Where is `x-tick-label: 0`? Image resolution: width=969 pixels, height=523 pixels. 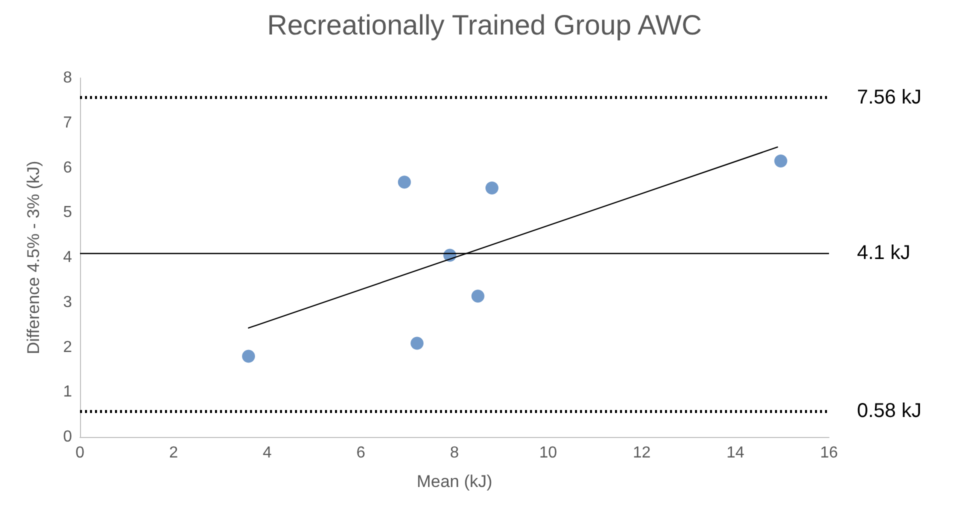
x-tick-label: 0 is located at coordinates (80, 453).